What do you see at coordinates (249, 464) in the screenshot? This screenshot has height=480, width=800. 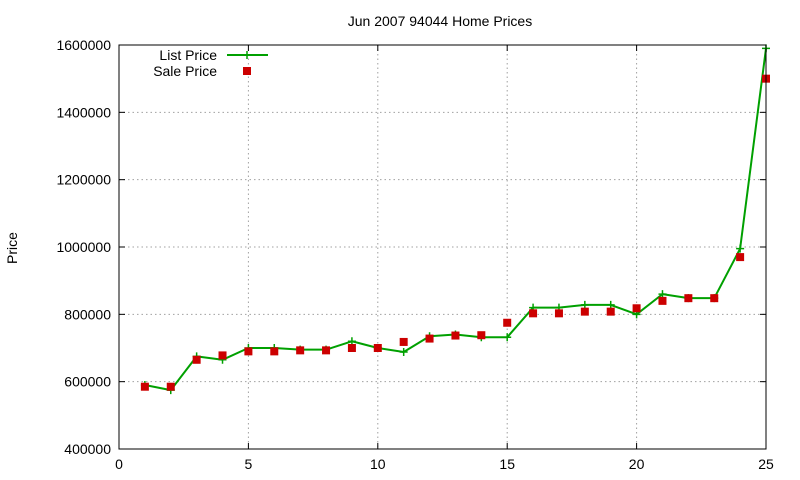 I see `x-tick-label: 5` at bounding box center [249, 464].